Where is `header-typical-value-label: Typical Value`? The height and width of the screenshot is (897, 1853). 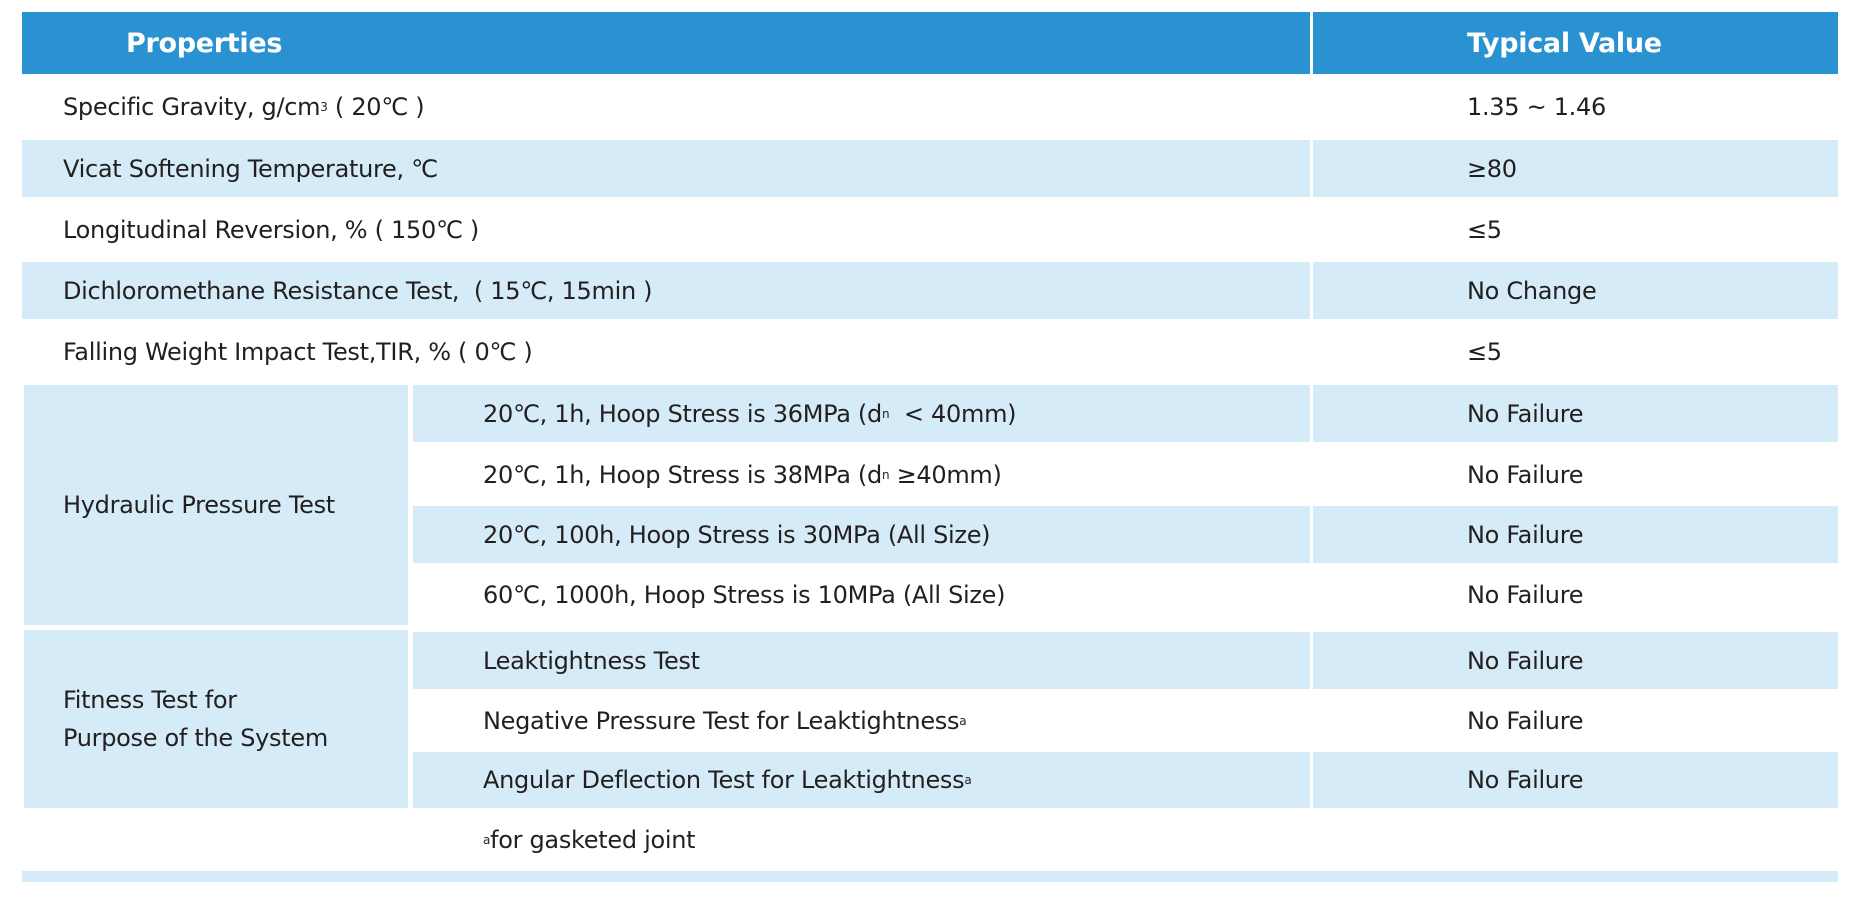 header-typical-value-label: Typical Value is located at coordinates (1564, 43).